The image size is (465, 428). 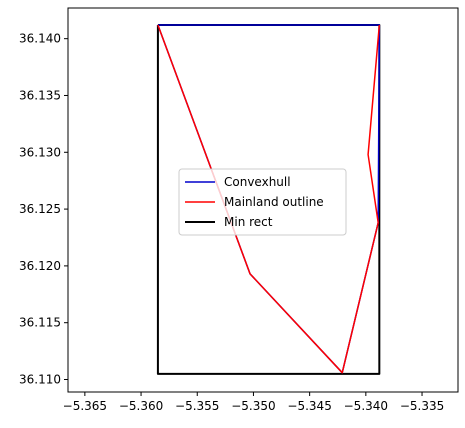 What do you see at coordinates (40, 39) in the screenshot?
I see `y-tick-label: 36.140` at bounding box center [40, 39].